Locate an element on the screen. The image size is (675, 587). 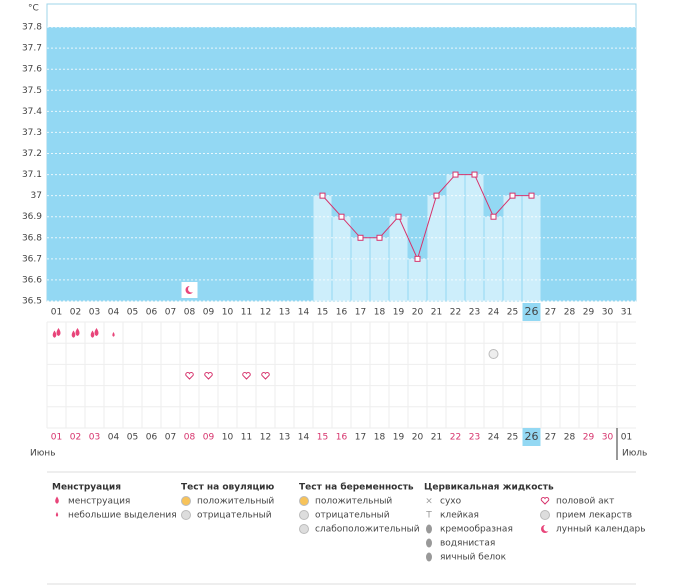
today-box is located at coordinates (531, 437).